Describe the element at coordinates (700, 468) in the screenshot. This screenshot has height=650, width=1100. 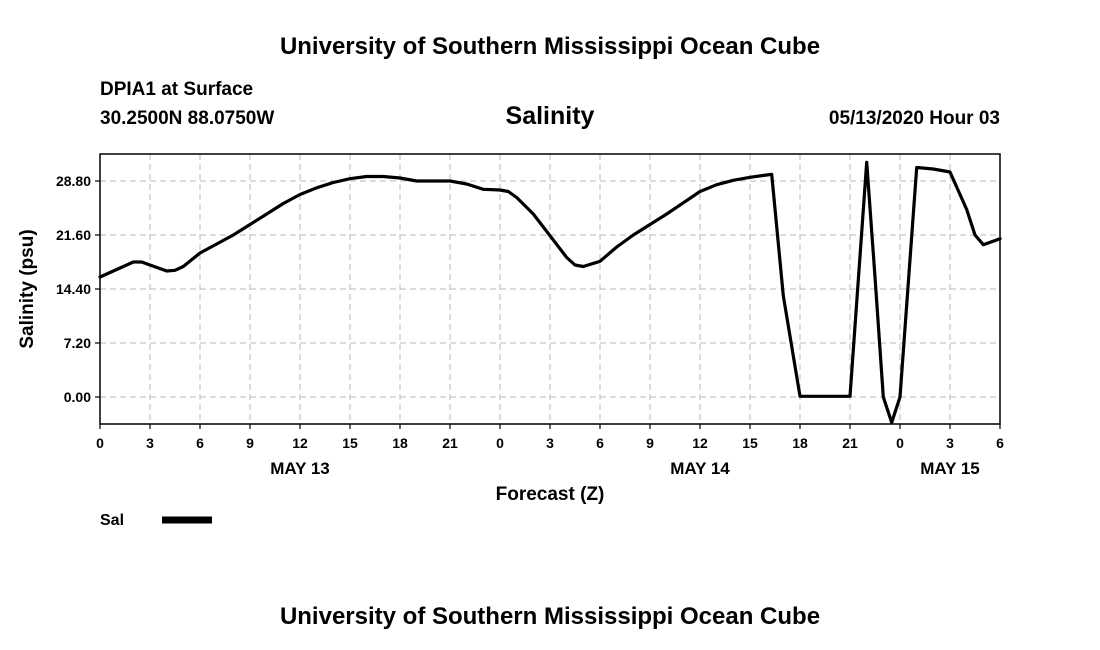
I see `day-label: MAY 14` at that location.